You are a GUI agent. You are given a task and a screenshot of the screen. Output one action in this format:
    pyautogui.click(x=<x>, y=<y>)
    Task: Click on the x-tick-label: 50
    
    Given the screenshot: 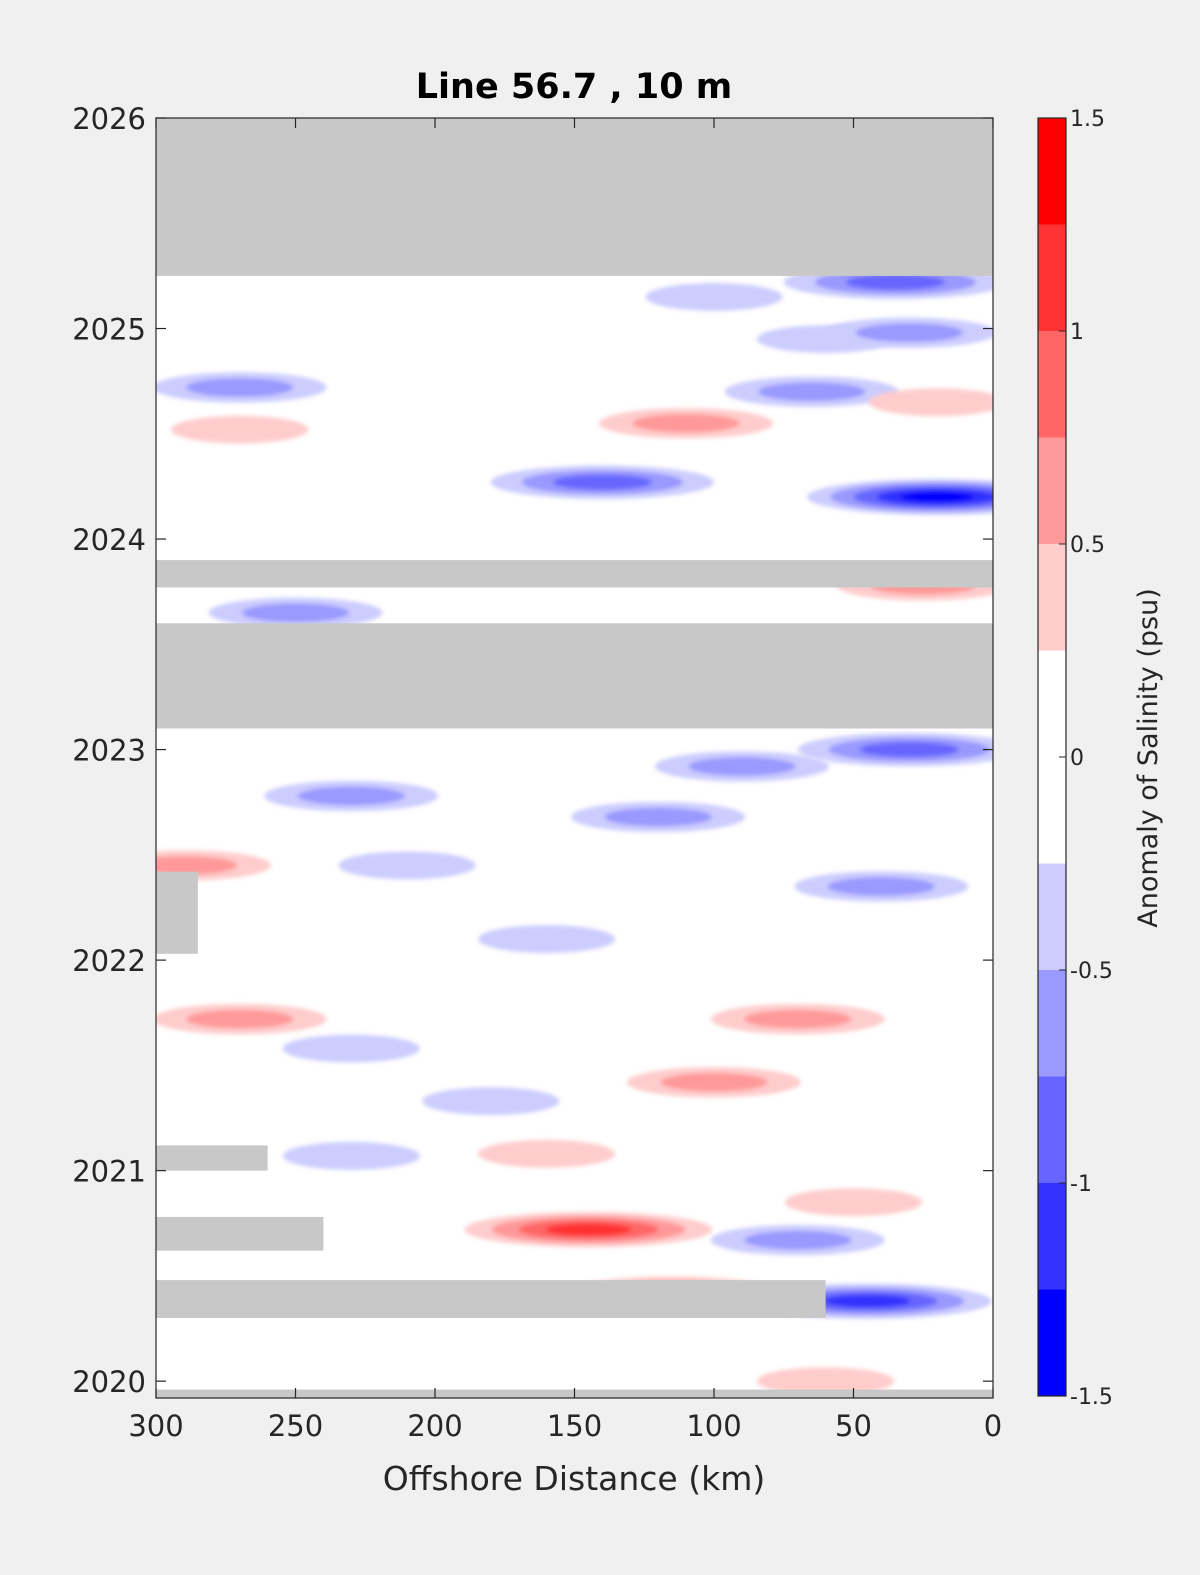 What is the action you would take?
    pyautogui.click(x=853, y=1426)
    